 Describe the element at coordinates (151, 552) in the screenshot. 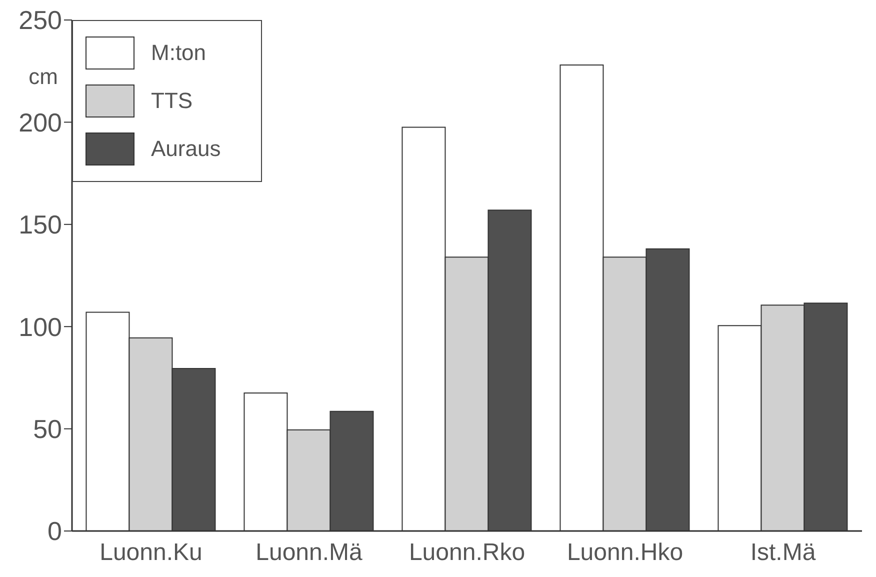

I see `x-tick-label: Luonn.Ku` at that location.